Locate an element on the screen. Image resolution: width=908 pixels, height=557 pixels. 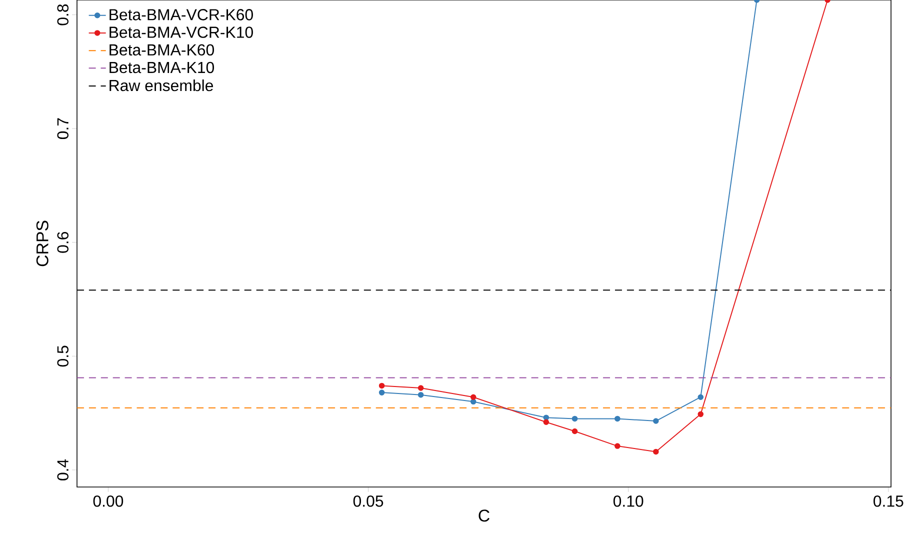
x-tick-label: 0.10 is located at coordinates (628, 501).